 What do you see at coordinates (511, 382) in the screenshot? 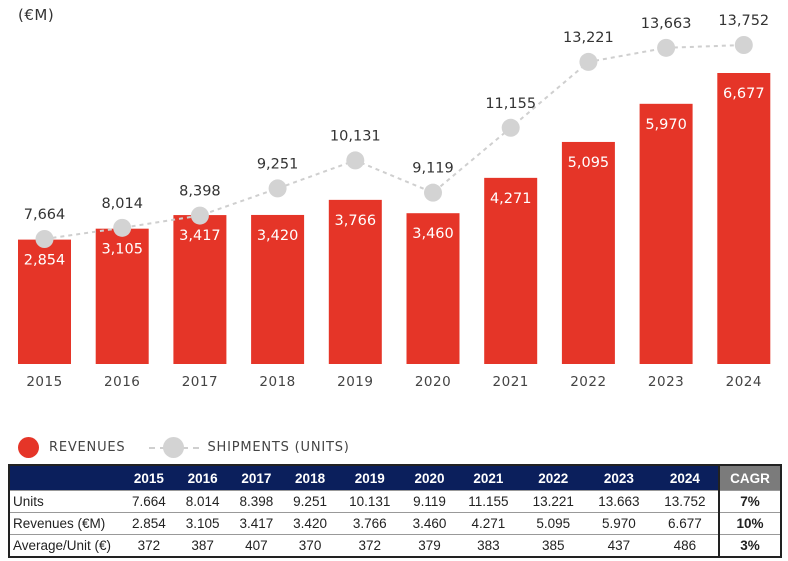
I see `x-tick-label: 2021` at bounding box center [511, 382].